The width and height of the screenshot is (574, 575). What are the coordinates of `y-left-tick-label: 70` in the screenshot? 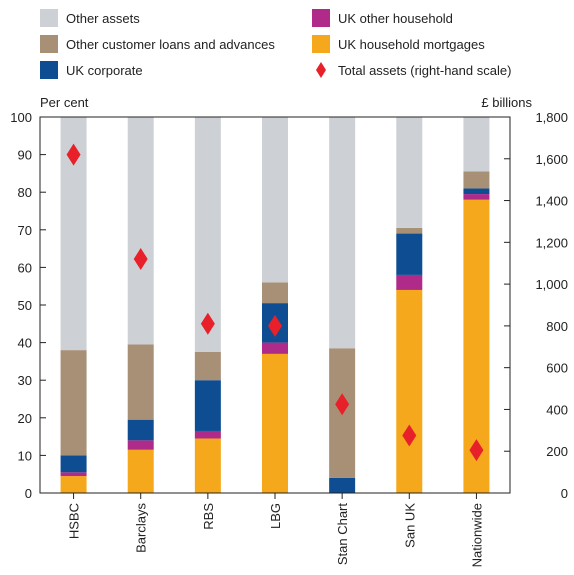 It's located at (25, 230).